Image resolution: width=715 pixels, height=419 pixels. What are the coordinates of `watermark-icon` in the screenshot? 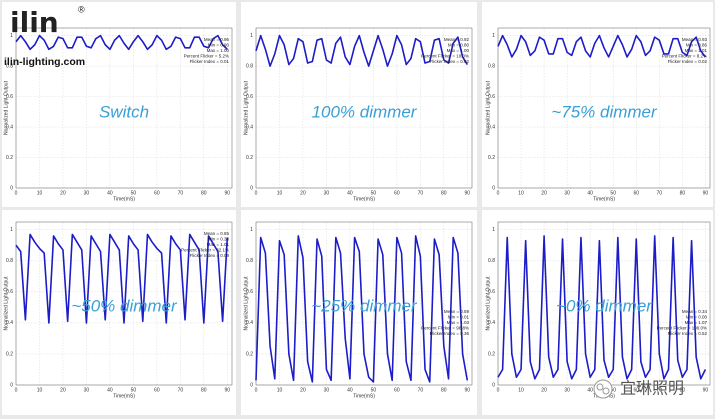 It's located at (603, 389).